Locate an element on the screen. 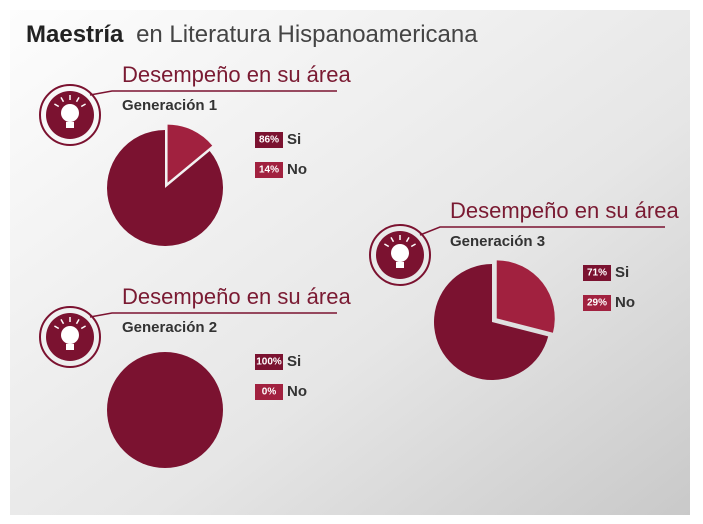 This screenshot has height=524, width=703. legend-value-label: 71% is located at coordinates (597, 273).